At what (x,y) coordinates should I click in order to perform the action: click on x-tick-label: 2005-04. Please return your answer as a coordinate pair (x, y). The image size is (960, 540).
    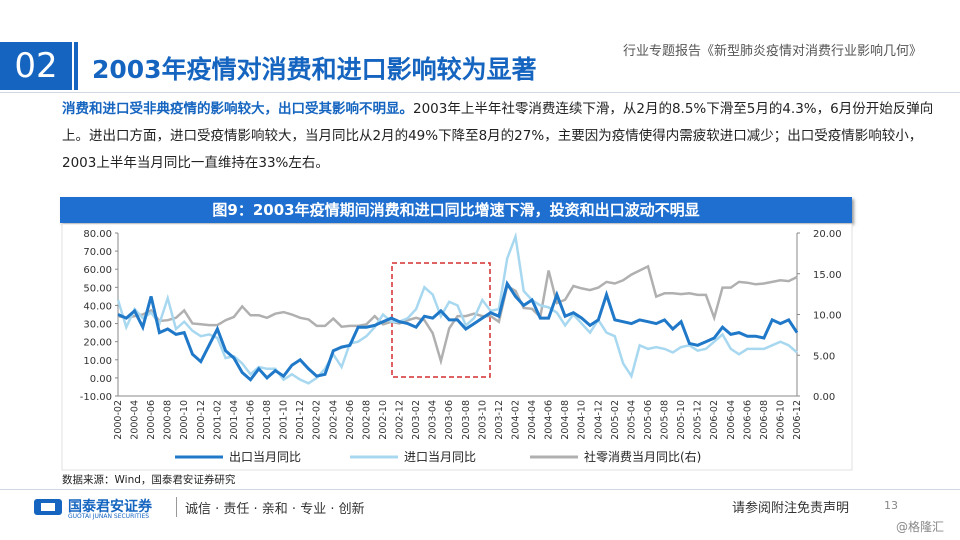
    Looking at the image, I should click on (631, 420).